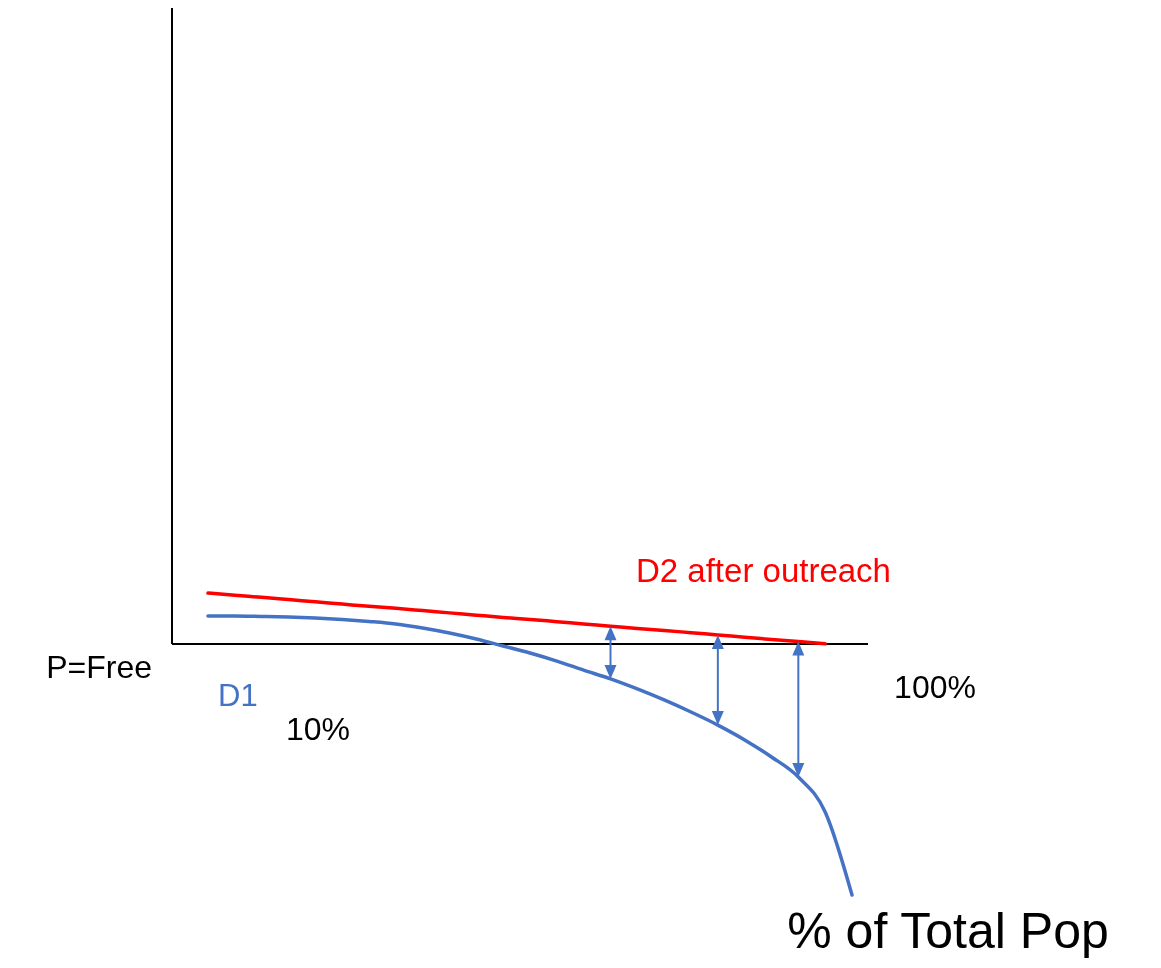 This screenshot has width=1161, height=968. I want to click on x-axis-title: % of Total Pop, so click(948, 931).